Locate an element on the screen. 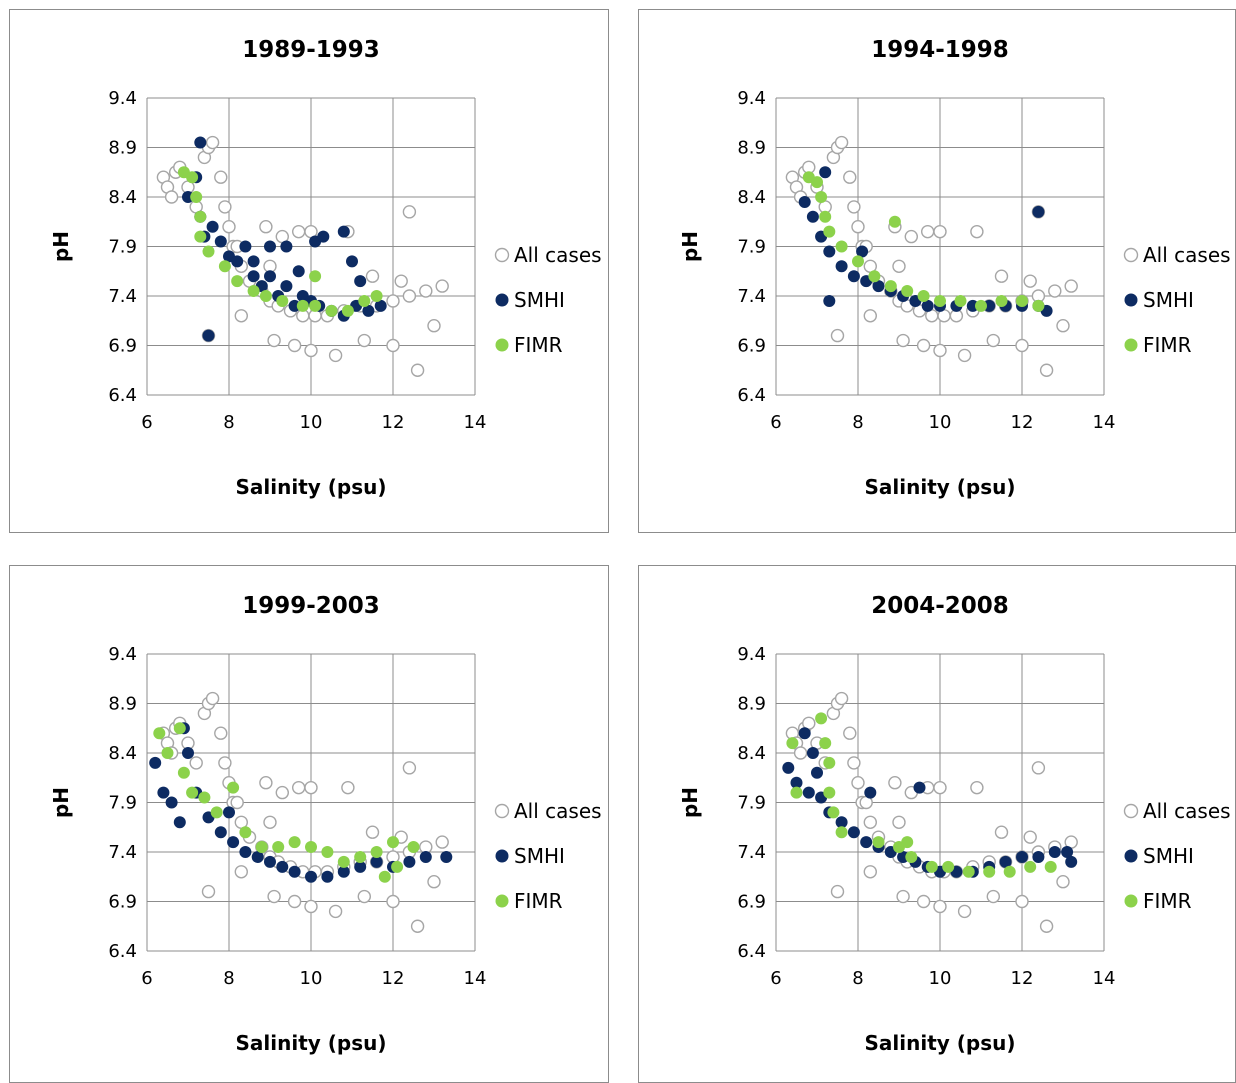  y-axis-label: pH is located at coordinates (690, 802).